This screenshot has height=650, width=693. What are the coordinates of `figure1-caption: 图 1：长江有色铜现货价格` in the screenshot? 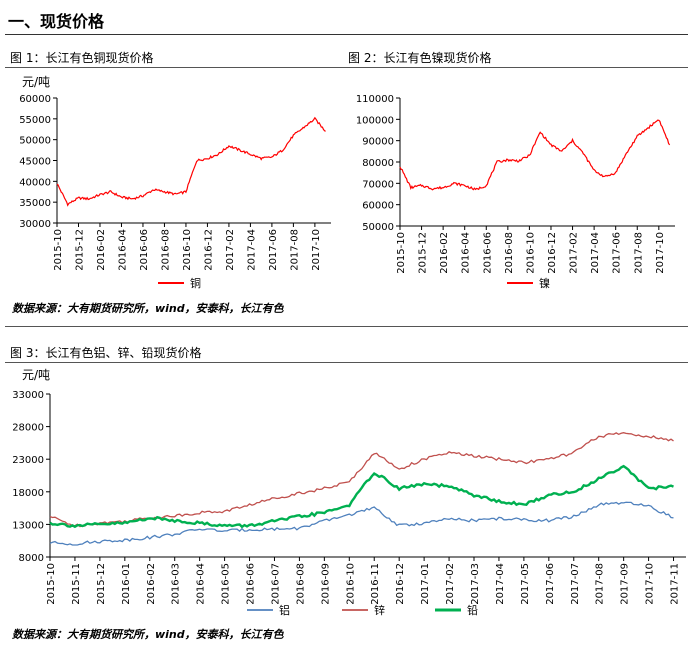 It's located at (82, 58).